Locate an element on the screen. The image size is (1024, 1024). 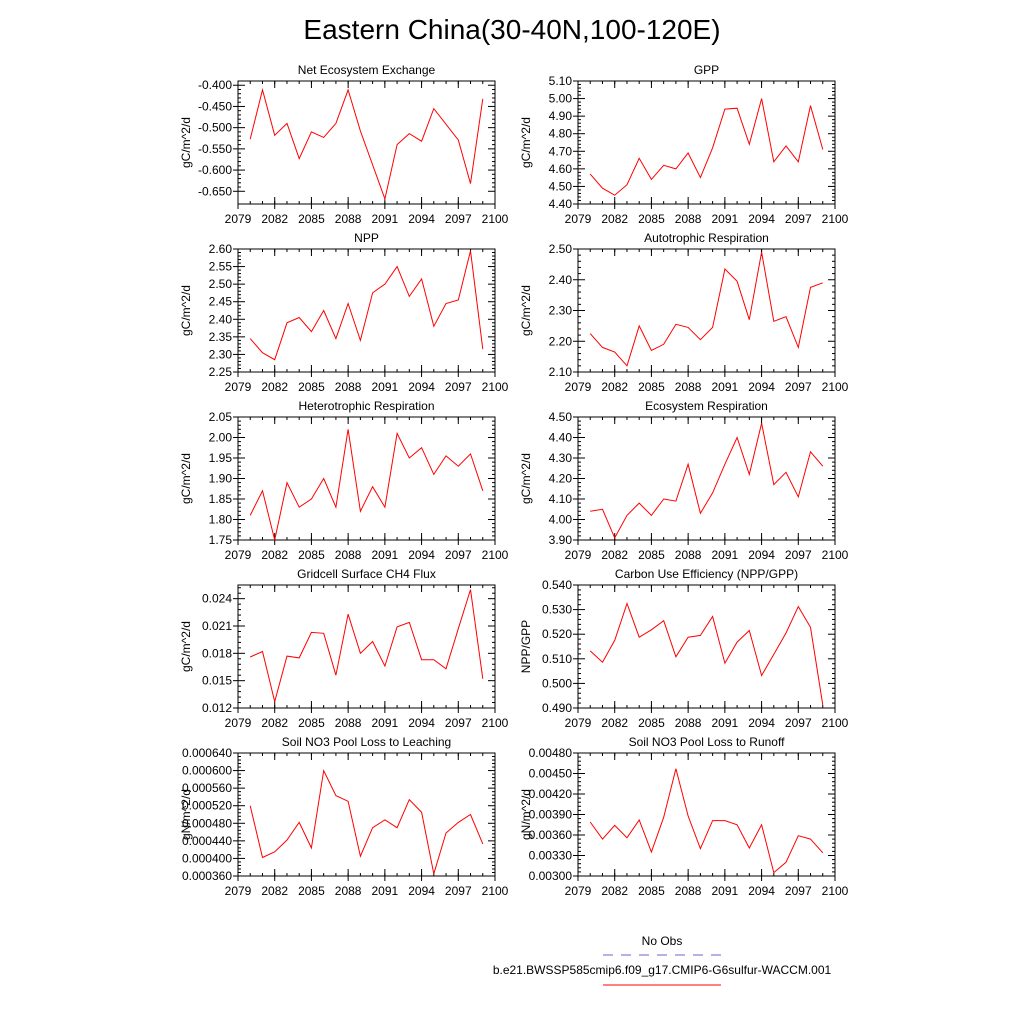
y-tick-label: 0.000640 is located at coordinates (207, 753).